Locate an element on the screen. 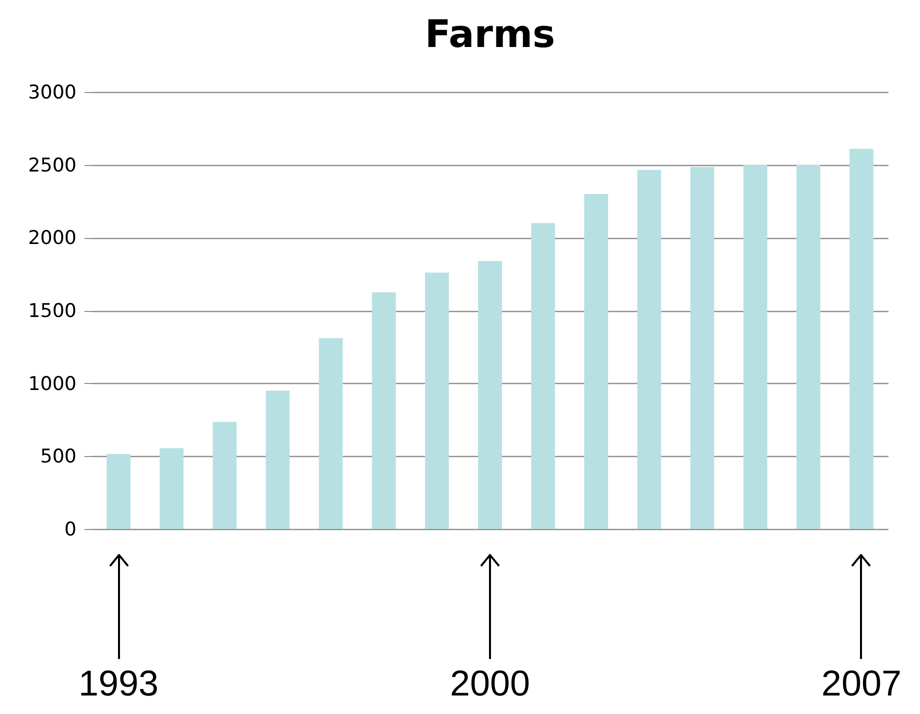 This screenshot has height=714, width=920. y-tick-label: 0 is located at coordinates (70, 529).